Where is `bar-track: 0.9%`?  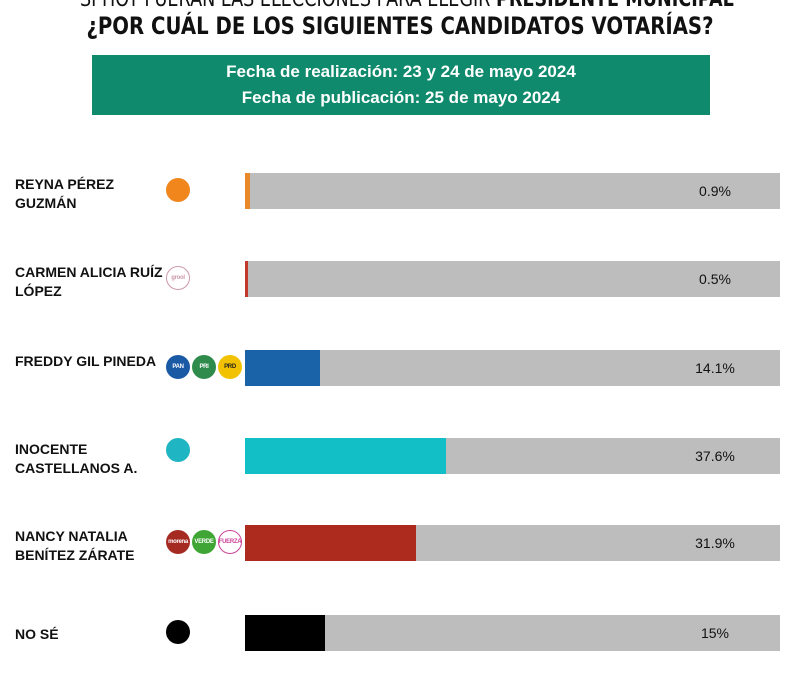 bar-track: 0.9% is located at coordinates (512, 191).